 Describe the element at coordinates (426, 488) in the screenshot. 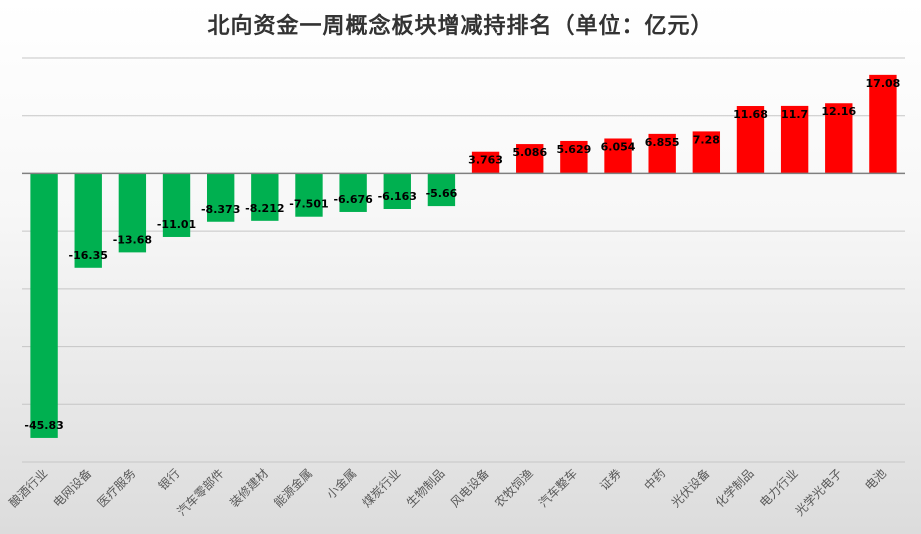

I see `category-label-10: 生物制品` at that location.